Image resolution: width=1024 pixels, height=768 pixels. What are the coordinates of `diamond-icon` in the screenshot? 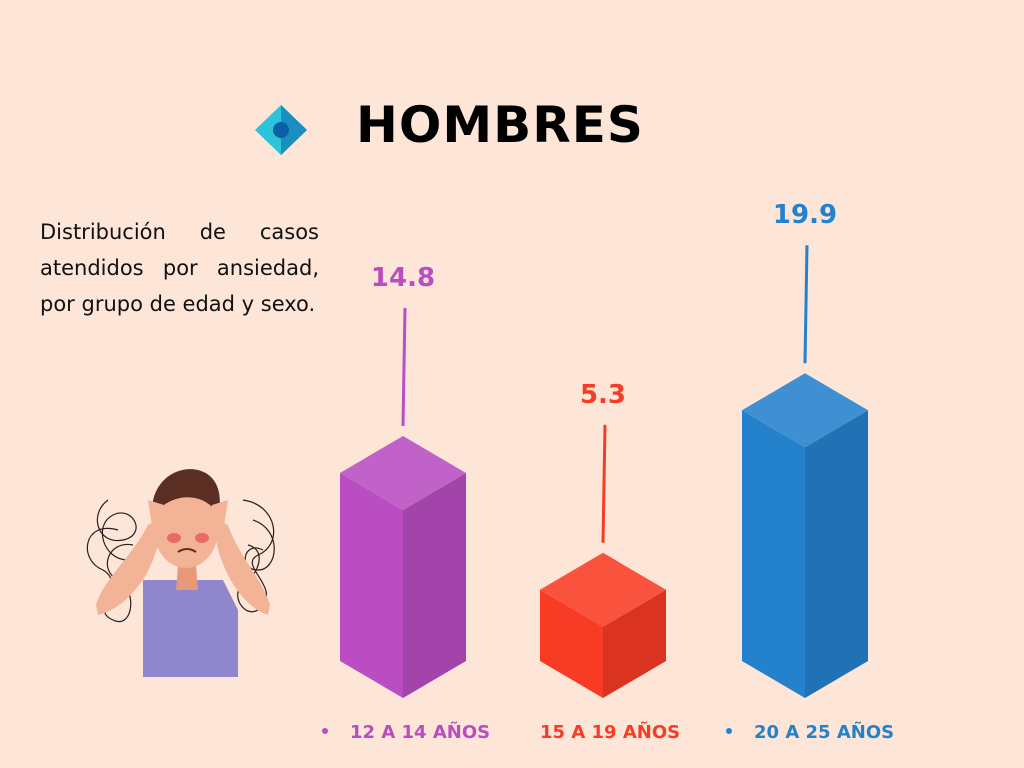 It's located at (281, 130).